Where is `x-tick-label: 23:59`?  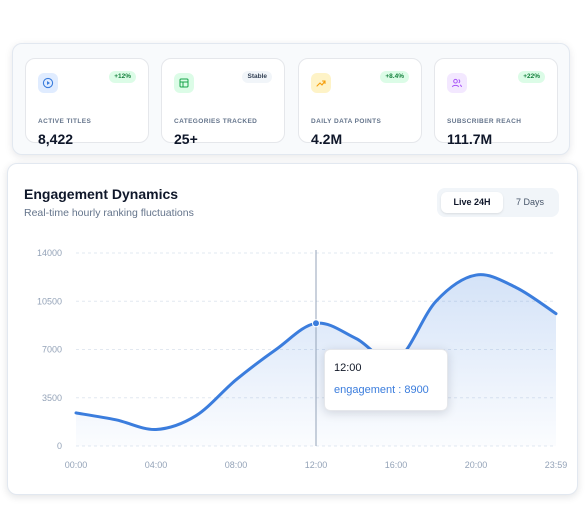
x-tick-label: 23:59 is located at coordinates (556, 465).